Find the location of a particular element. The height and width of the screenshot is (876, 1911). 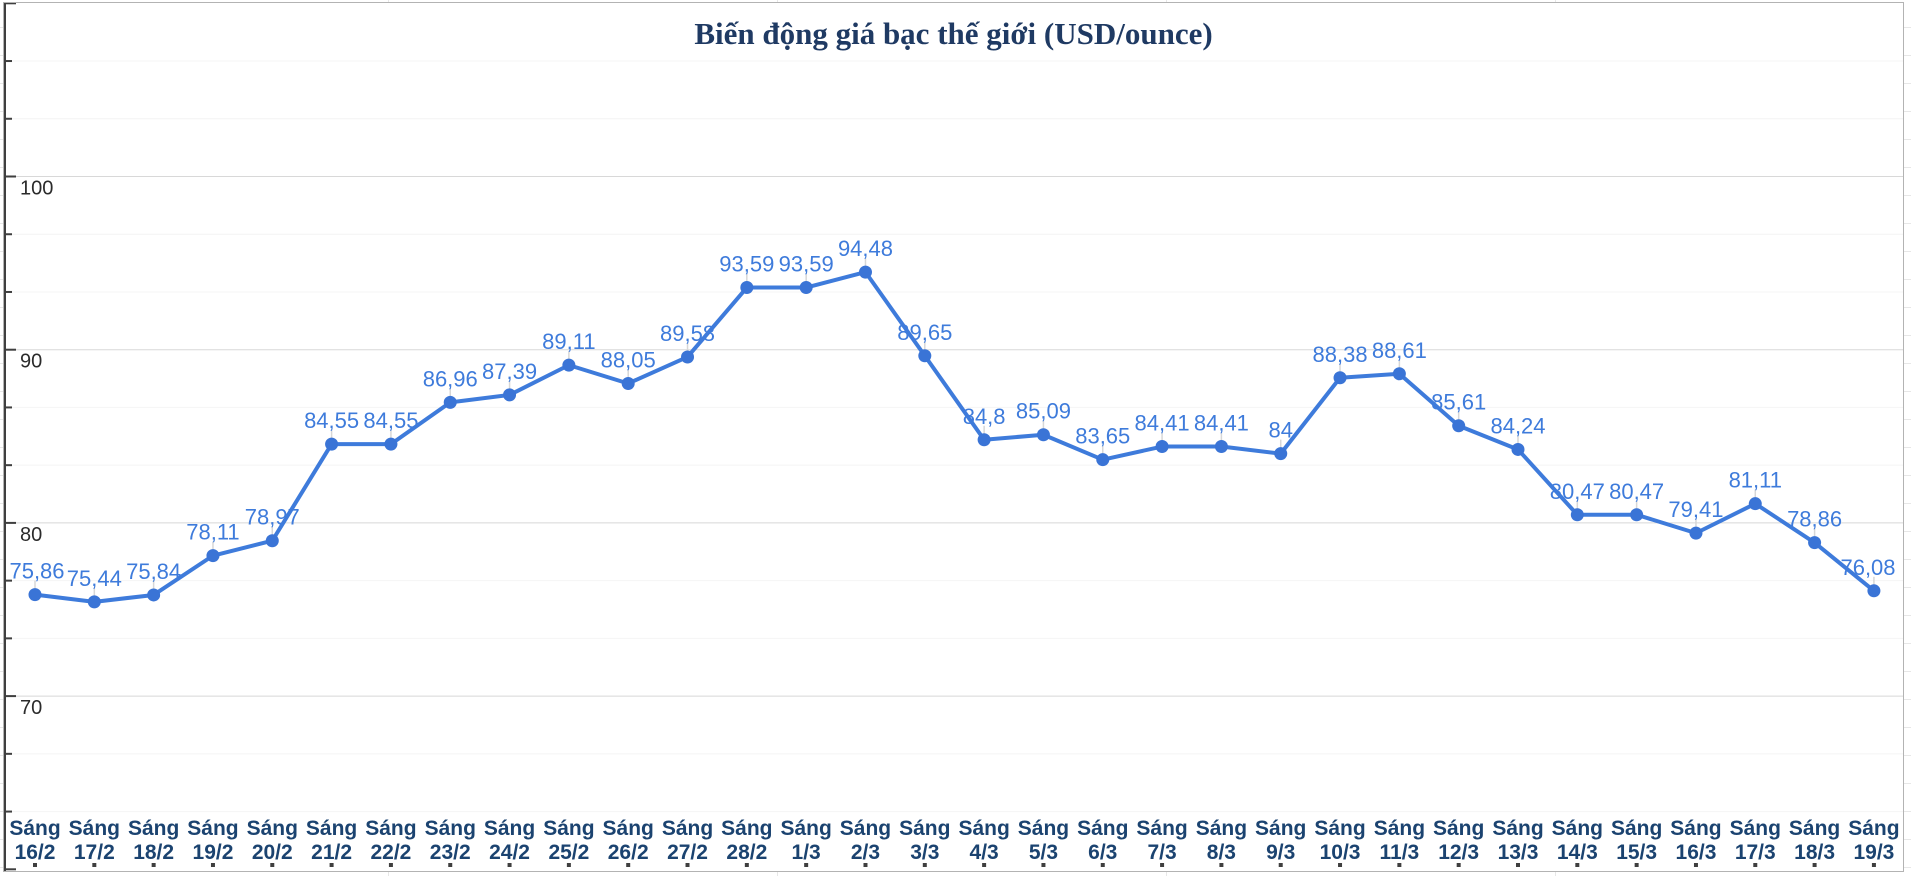

x-axis-label: Sáng 2/3 is located at coordinates (865, 840).